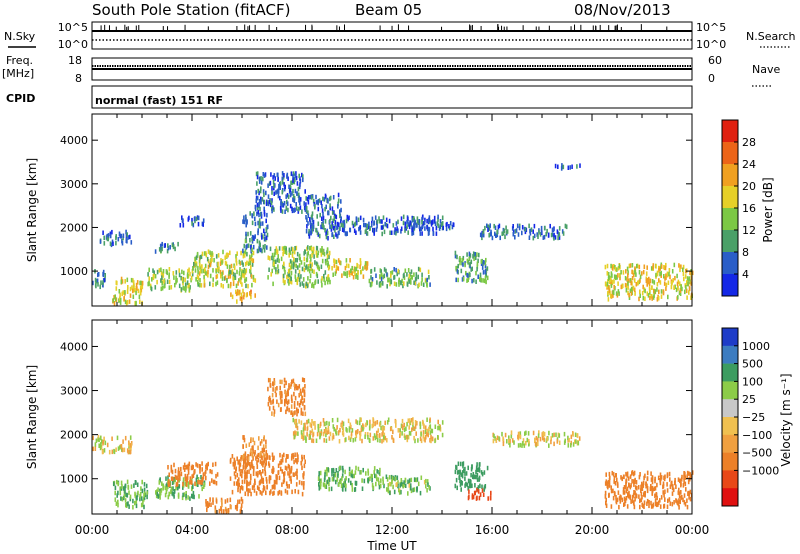 This screenshot has width=800, height=554. What do you see at coordinates (692, 530) in the screenshot?
I see `x-tick-label: 00:00` at bounding box center [692, 530].